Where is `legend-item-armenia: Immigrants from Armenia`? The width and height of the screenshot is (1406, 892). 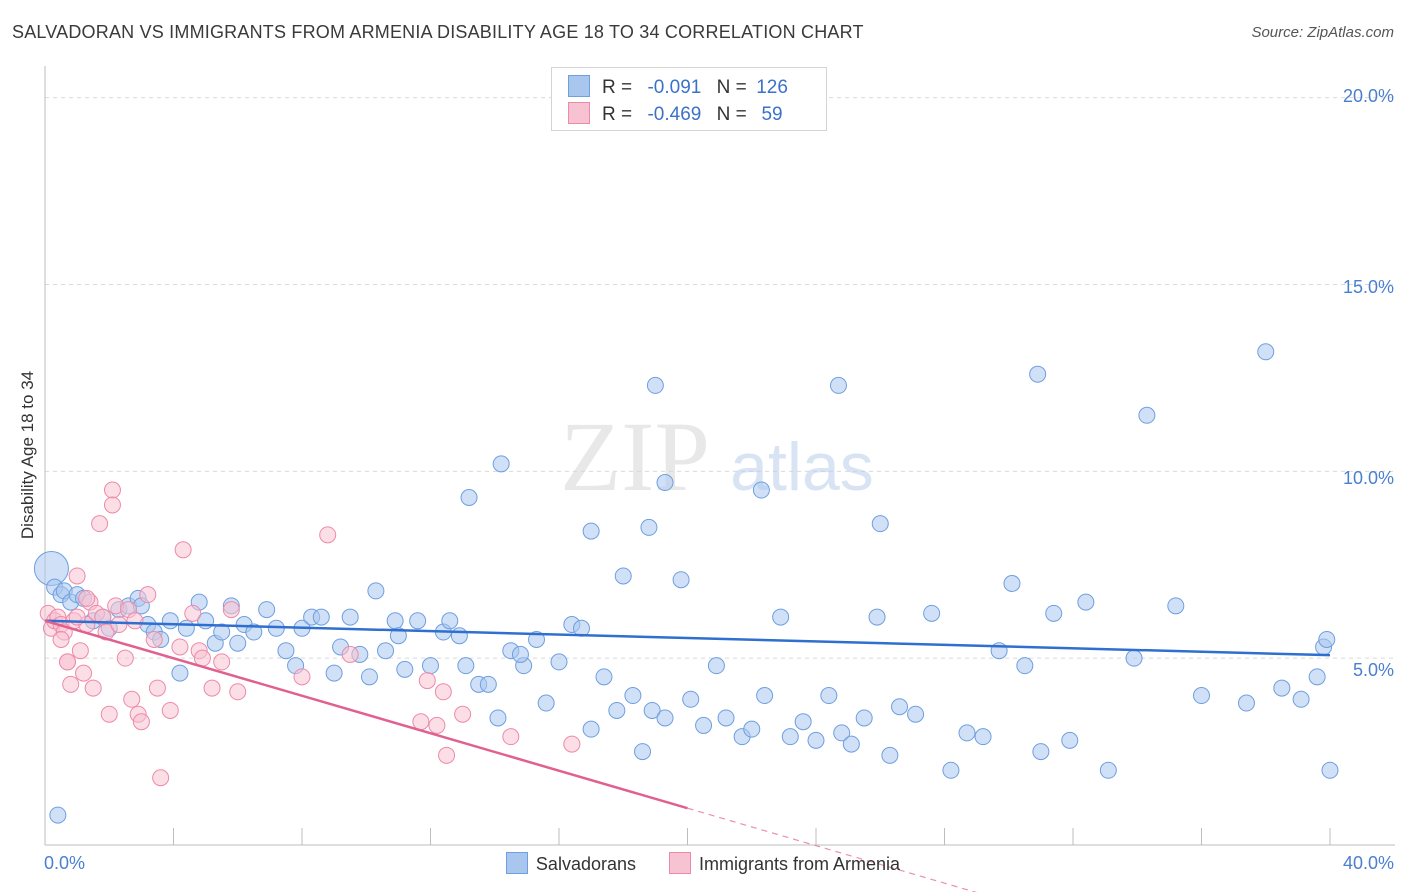 legend-item-armenia: Immigrants from Armenia is located at coordinates (784, 863).